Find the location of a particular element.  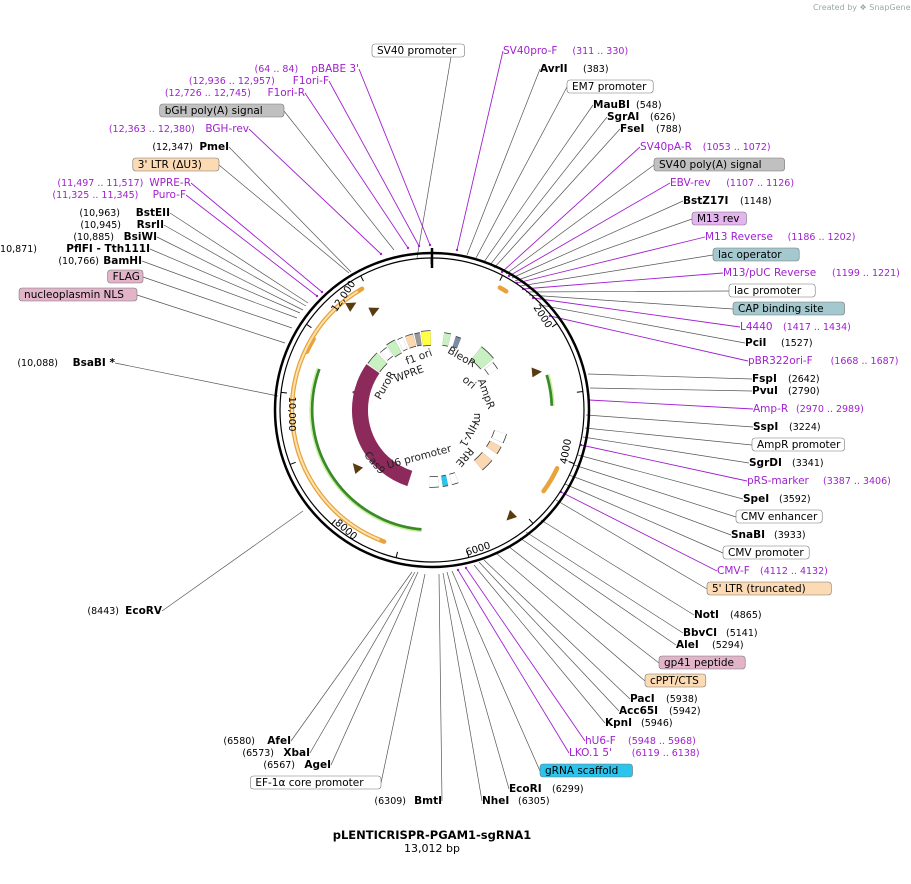

inner-label-rre: RRE is located at coordinates (464, 457).